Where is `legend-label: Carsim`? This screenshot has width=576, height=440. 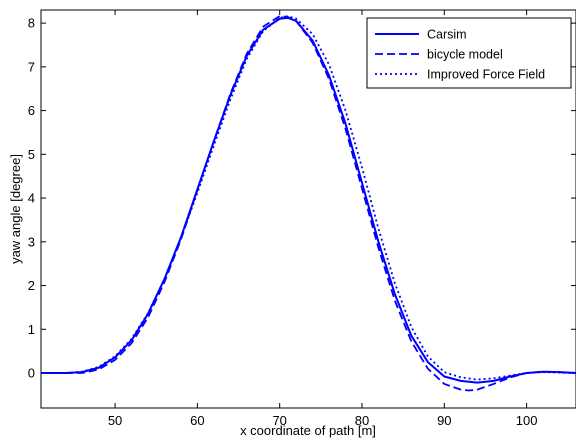 legend-label: Carsim is located at coordinates (447, 35).